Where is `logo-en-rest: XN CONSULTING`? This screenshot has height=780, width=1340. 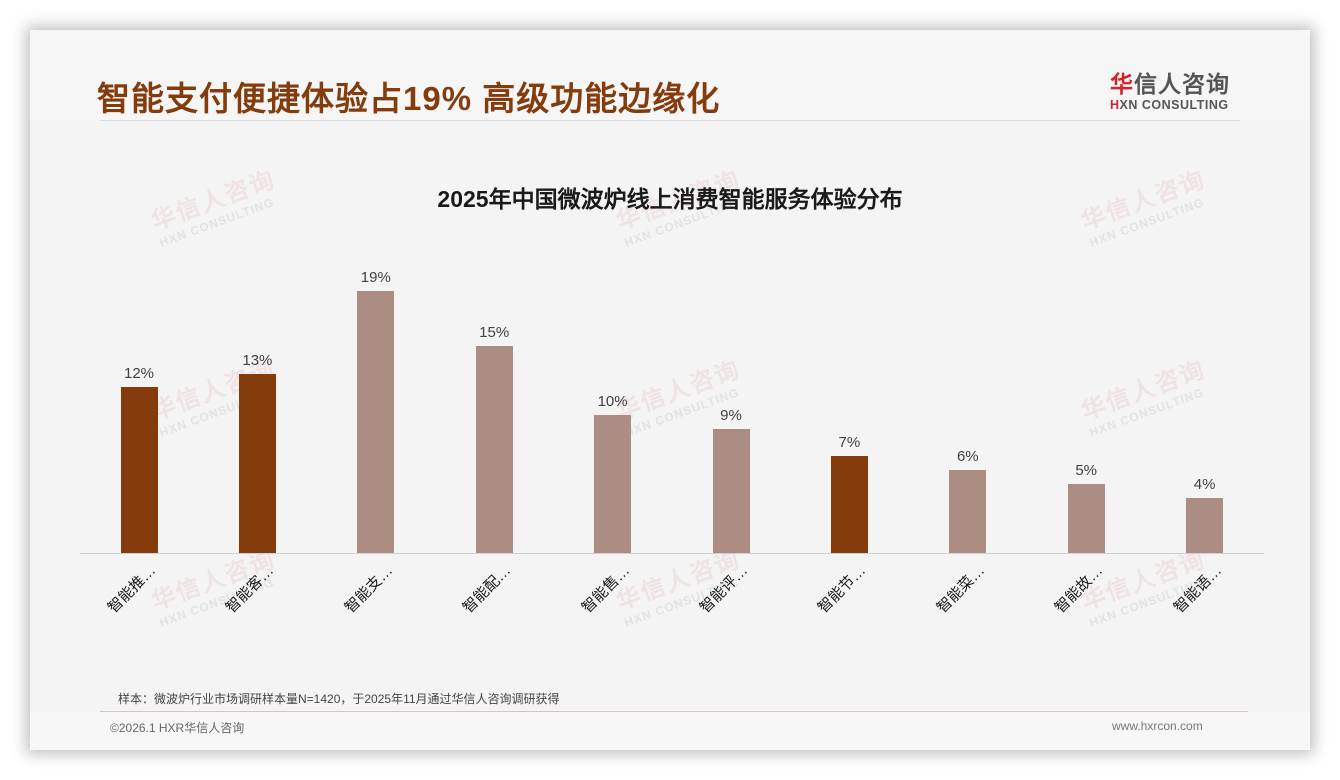 logo-en-rest: XN CONSULTING is located at coordinates (1174, 105).